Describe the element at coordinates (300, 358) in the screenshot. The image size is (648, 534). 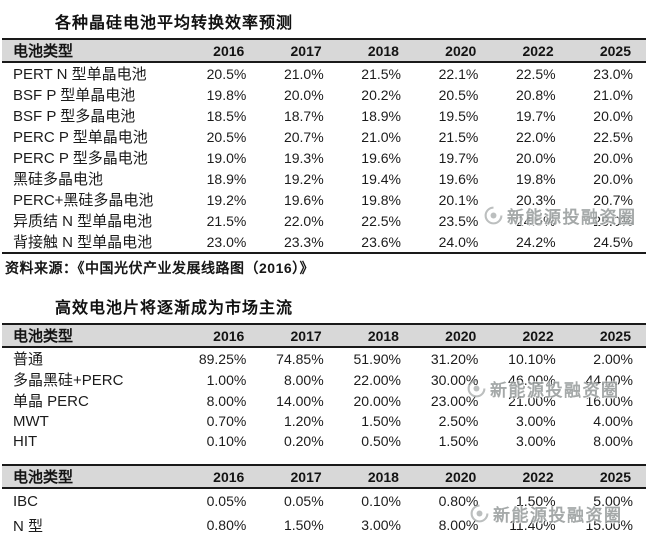
I see `value-cell: 74.85%` at that location.